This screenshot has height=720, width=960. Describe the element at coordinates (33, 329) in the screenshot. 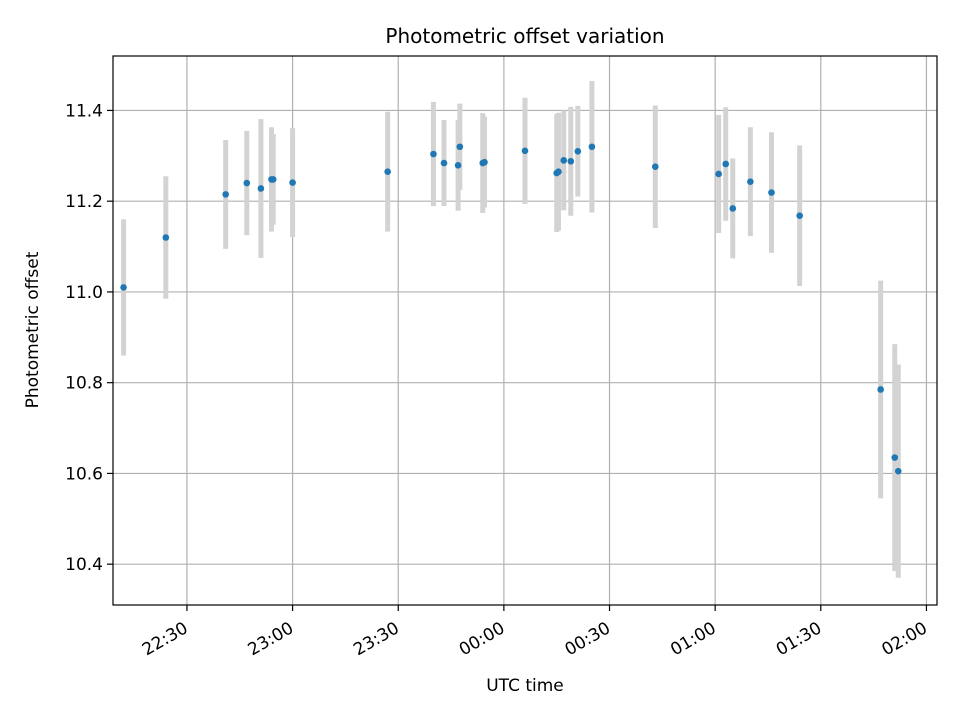

I see `y-axis-title: Photometric offset` at that location.